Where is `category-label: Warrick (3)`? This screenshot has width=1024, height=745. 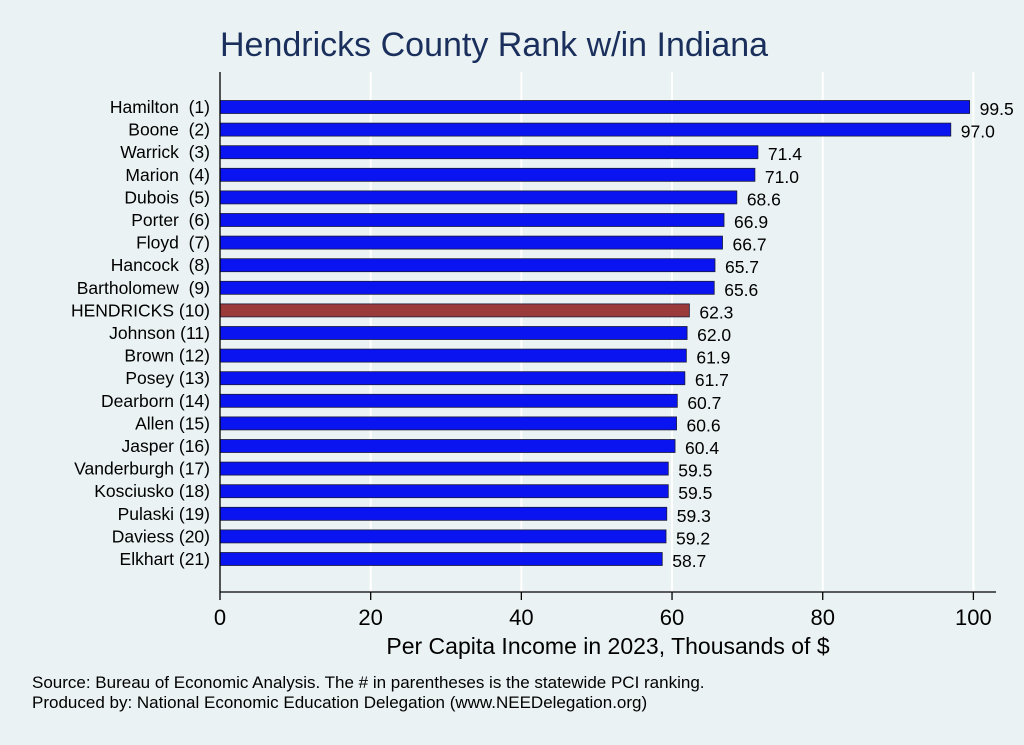 category-label: Warrick (3) is located at coordinates (165, 152).